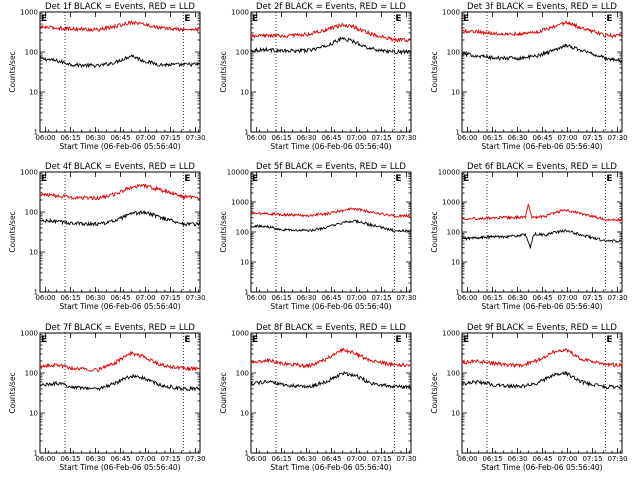 This screenshot has width=640, height=480. I want to click on chart-title: Det 1f BLACK = Events, RED = LLD, so click(120, 7).